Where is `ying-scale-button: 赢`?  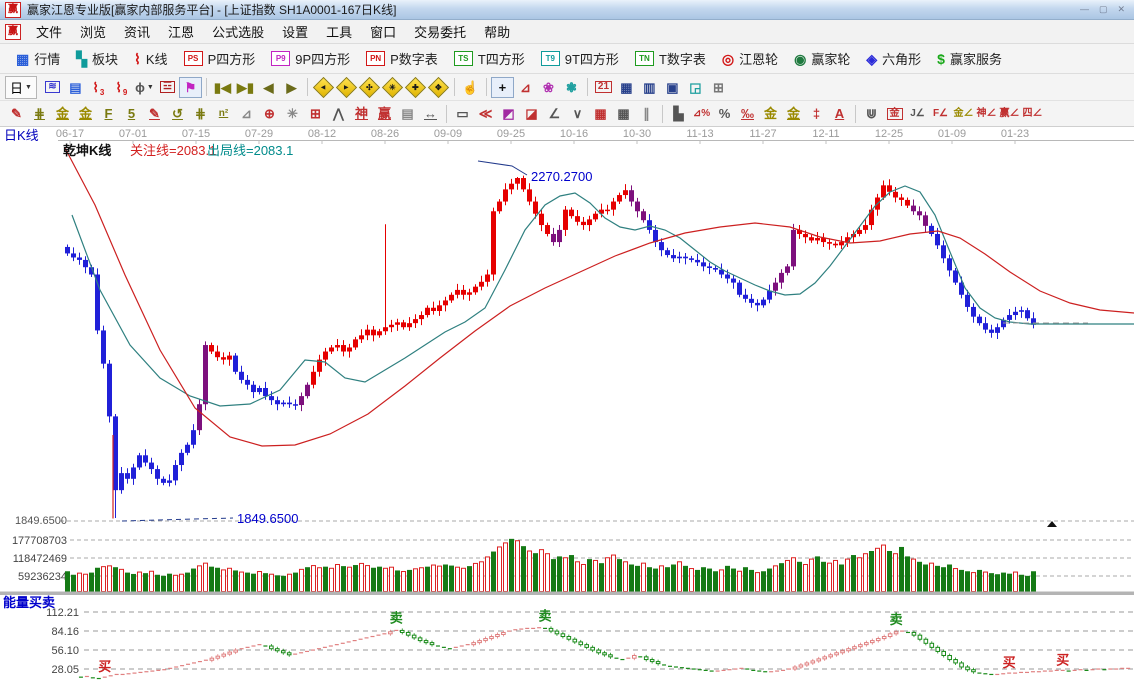 ying-scale-button: 赢 is located at coordinates (384, 113).